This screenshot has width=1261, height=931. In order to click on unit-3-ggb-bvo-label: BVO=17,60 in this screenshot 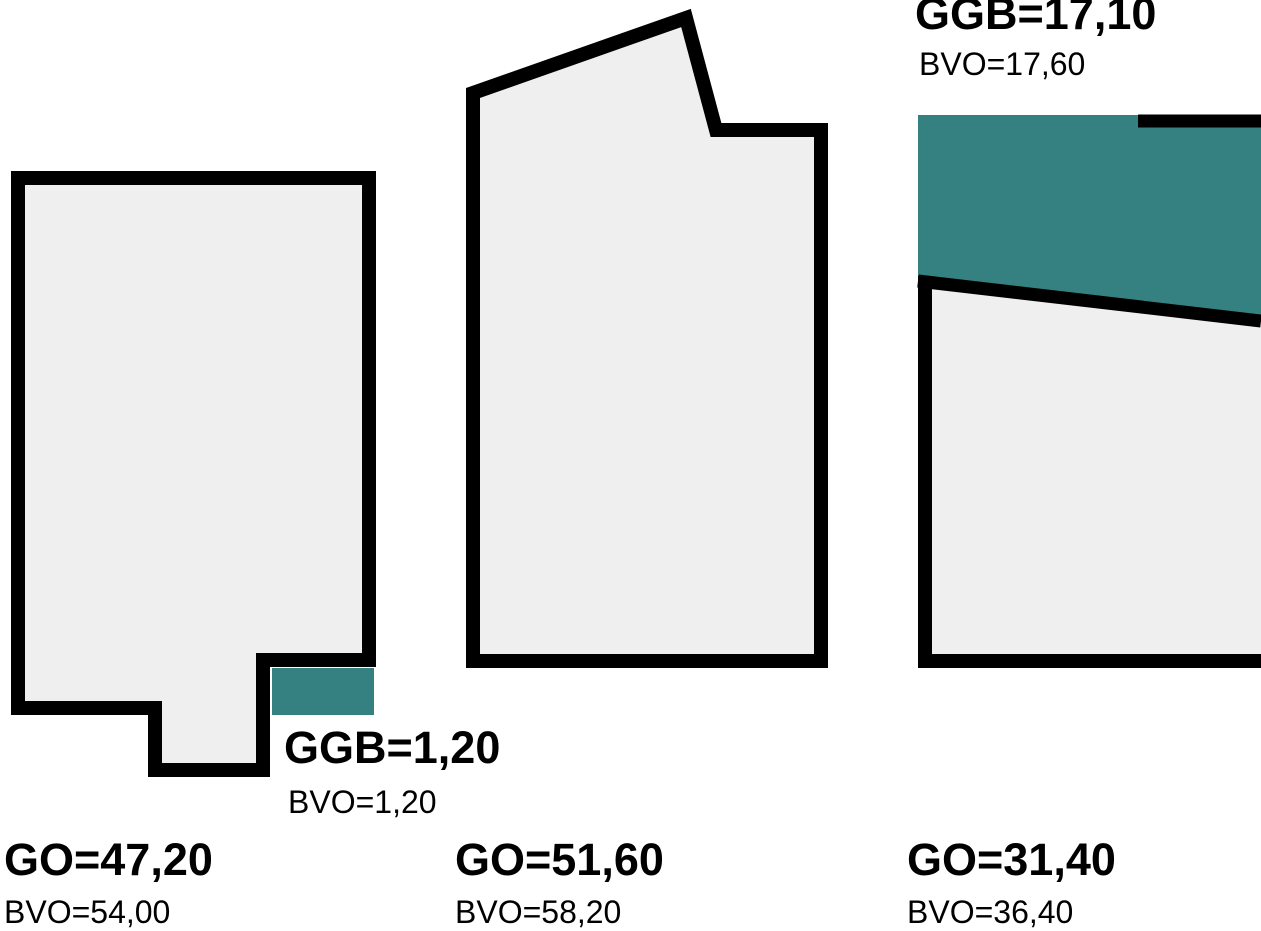, I will do `click(1002, 64)`.